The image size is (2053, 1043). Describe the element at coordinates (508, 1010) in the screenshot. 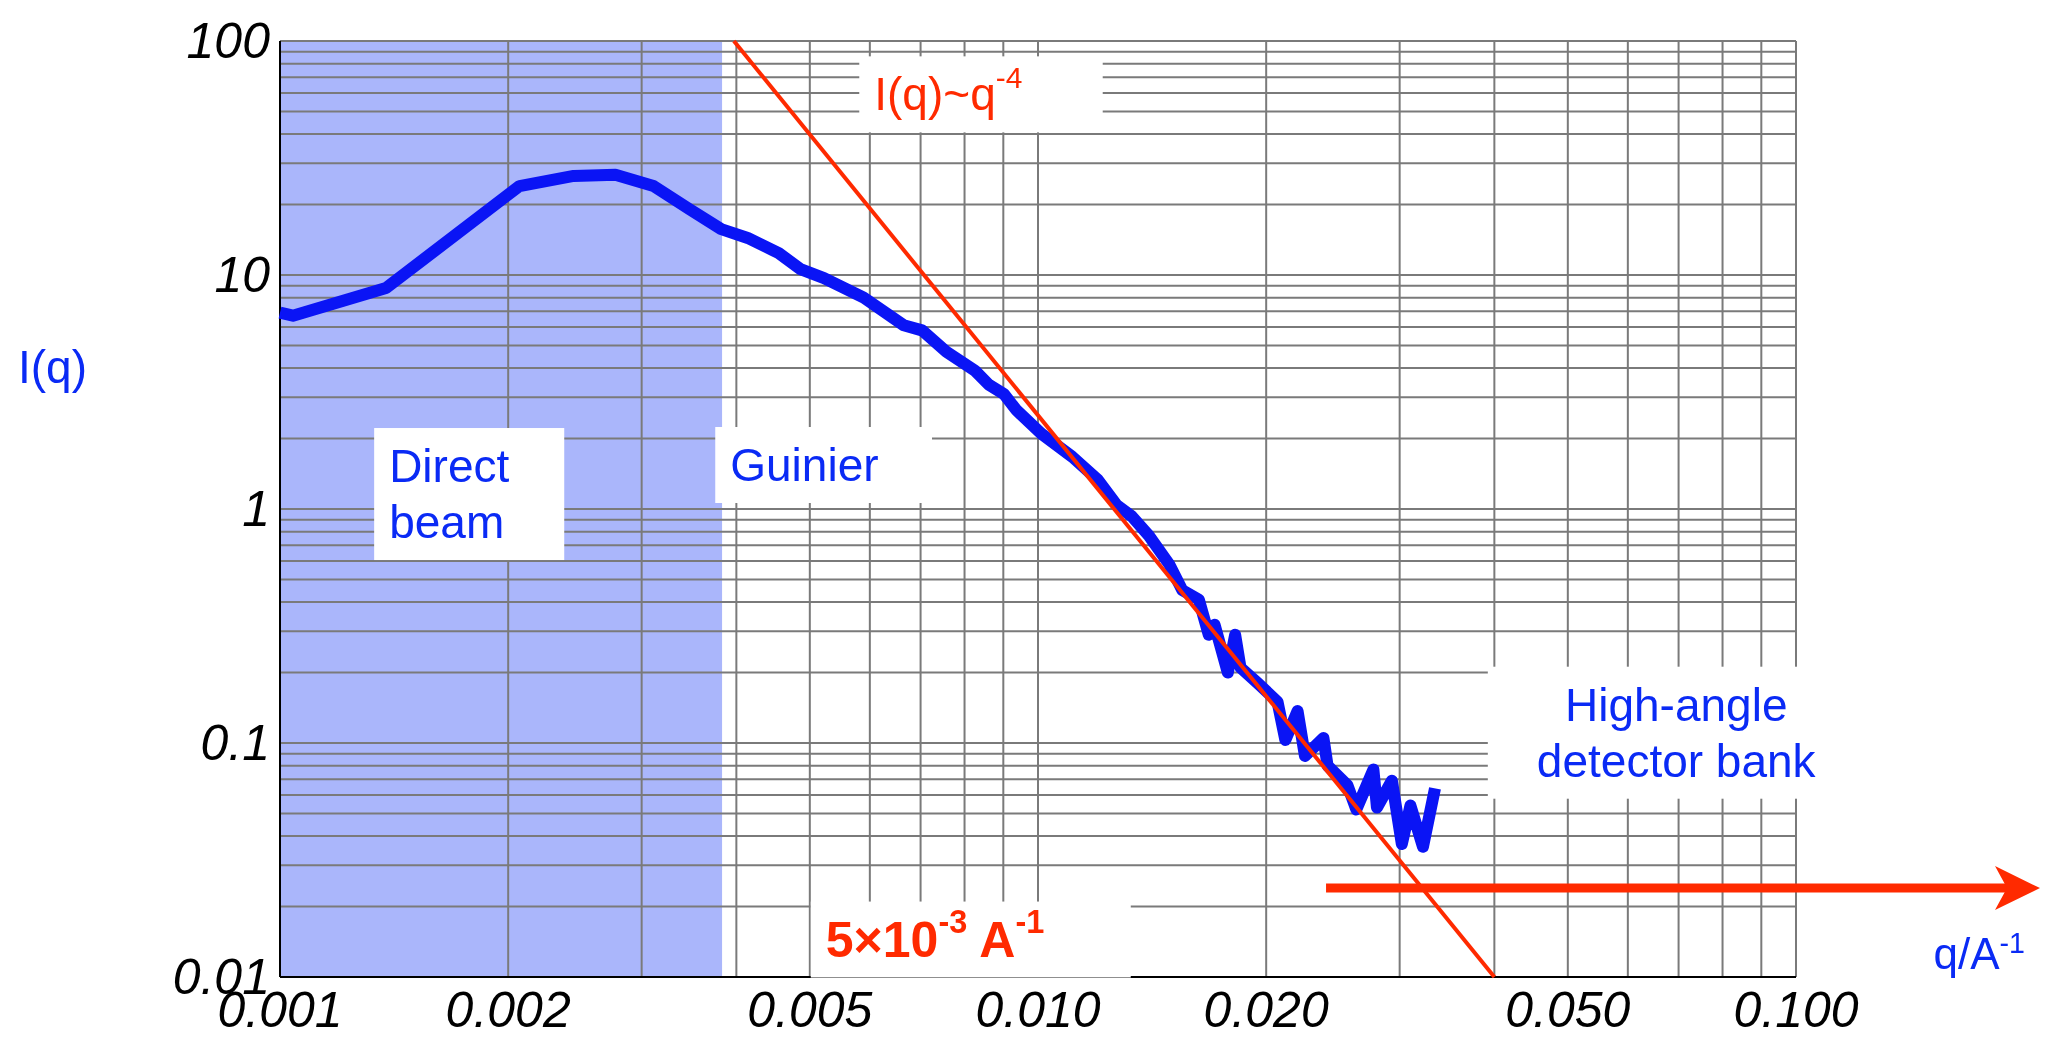

I see `x-tick-label: 0.002` at that location.